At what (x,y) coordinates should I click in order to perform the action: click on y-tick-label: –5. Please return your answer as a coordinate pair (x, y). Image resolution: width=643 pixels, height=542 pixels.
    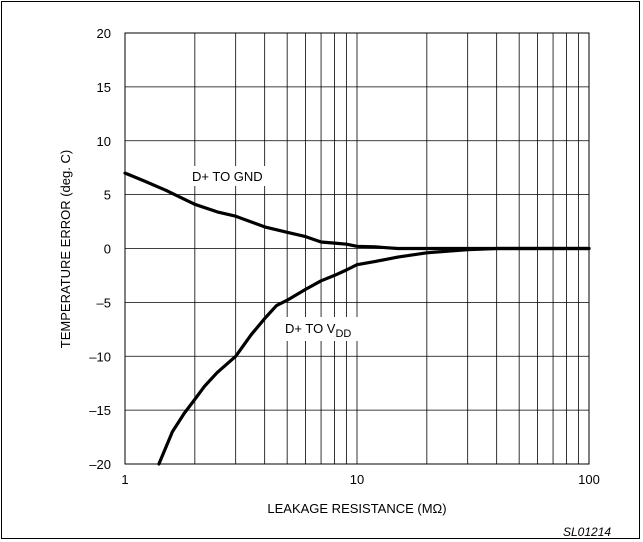
    Looking at the image, I should click on (104, 302).